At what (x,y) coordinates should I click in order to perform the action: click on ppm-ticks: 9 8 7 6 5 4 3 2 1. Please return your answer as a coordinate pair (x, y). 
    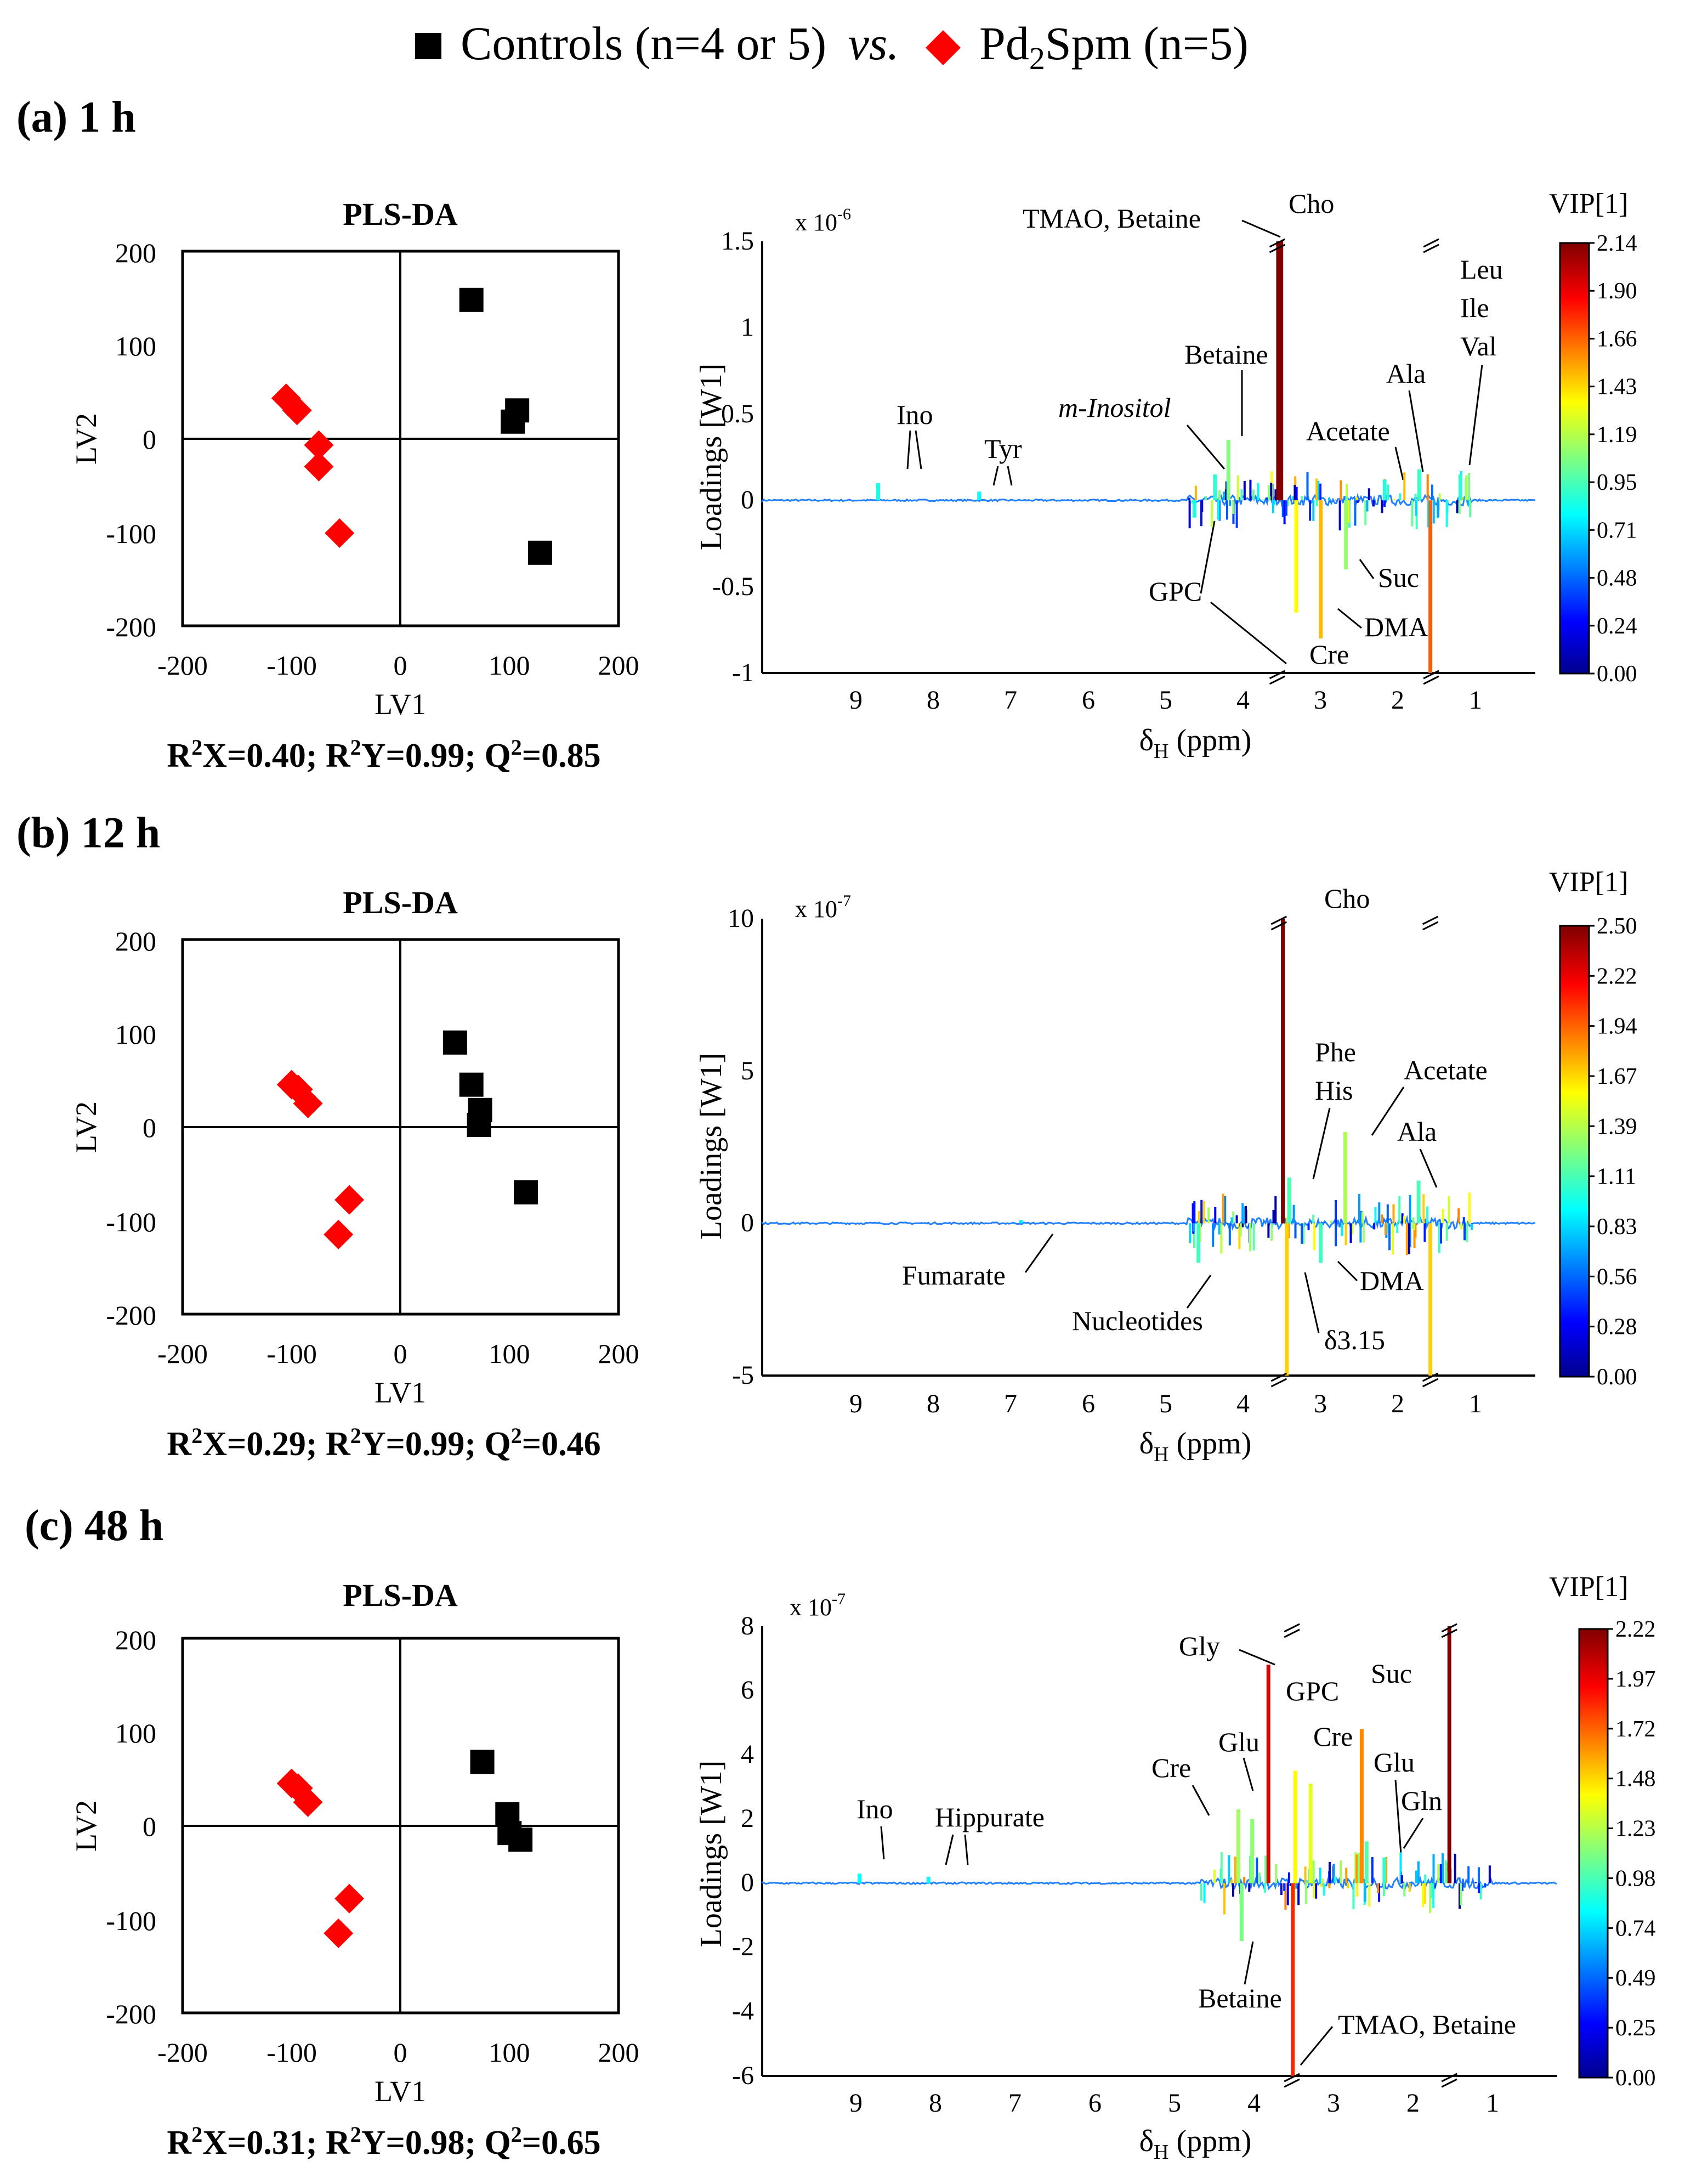
    Looking at the image, I should click on (1165, 1403).